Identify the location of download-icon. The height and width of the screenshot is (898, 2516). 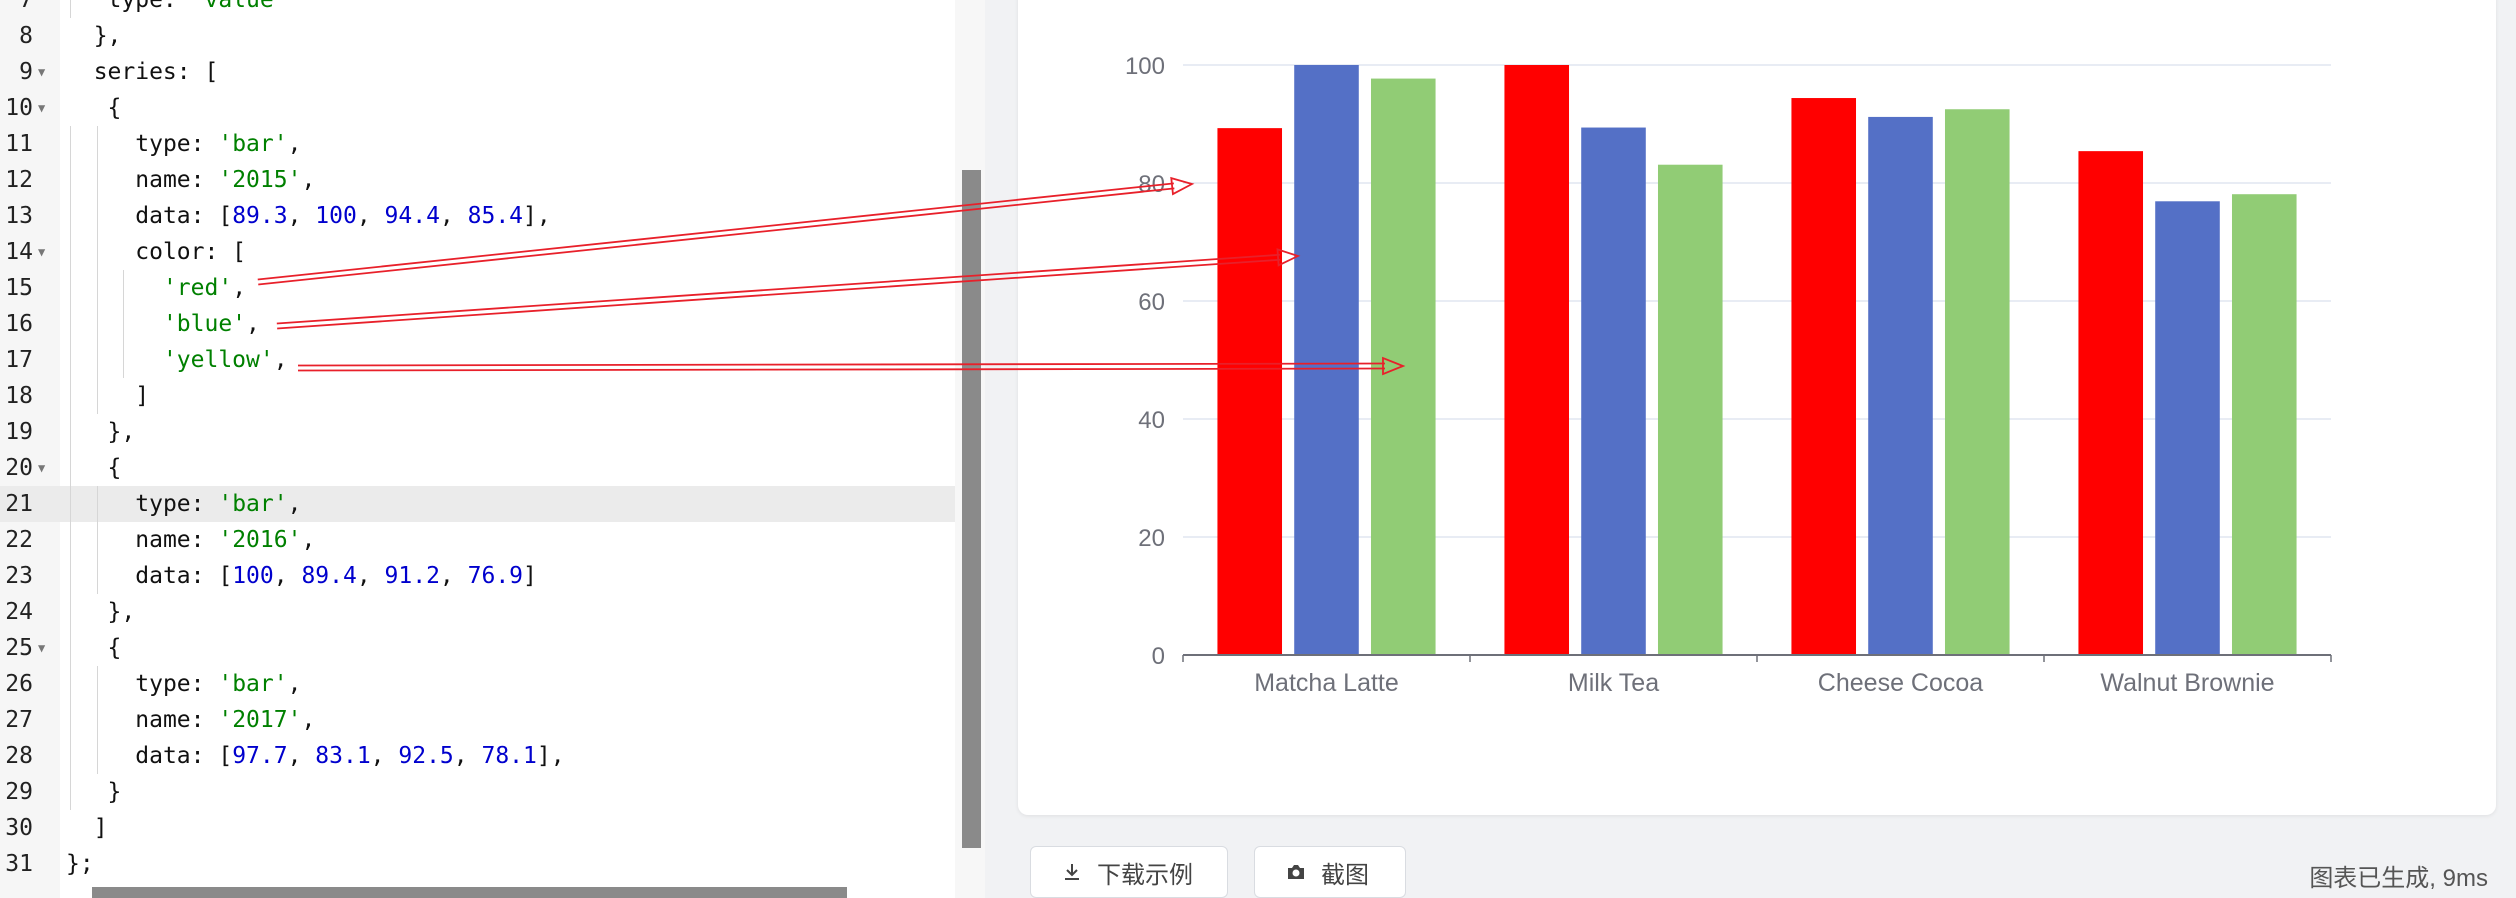
(1072, 872).